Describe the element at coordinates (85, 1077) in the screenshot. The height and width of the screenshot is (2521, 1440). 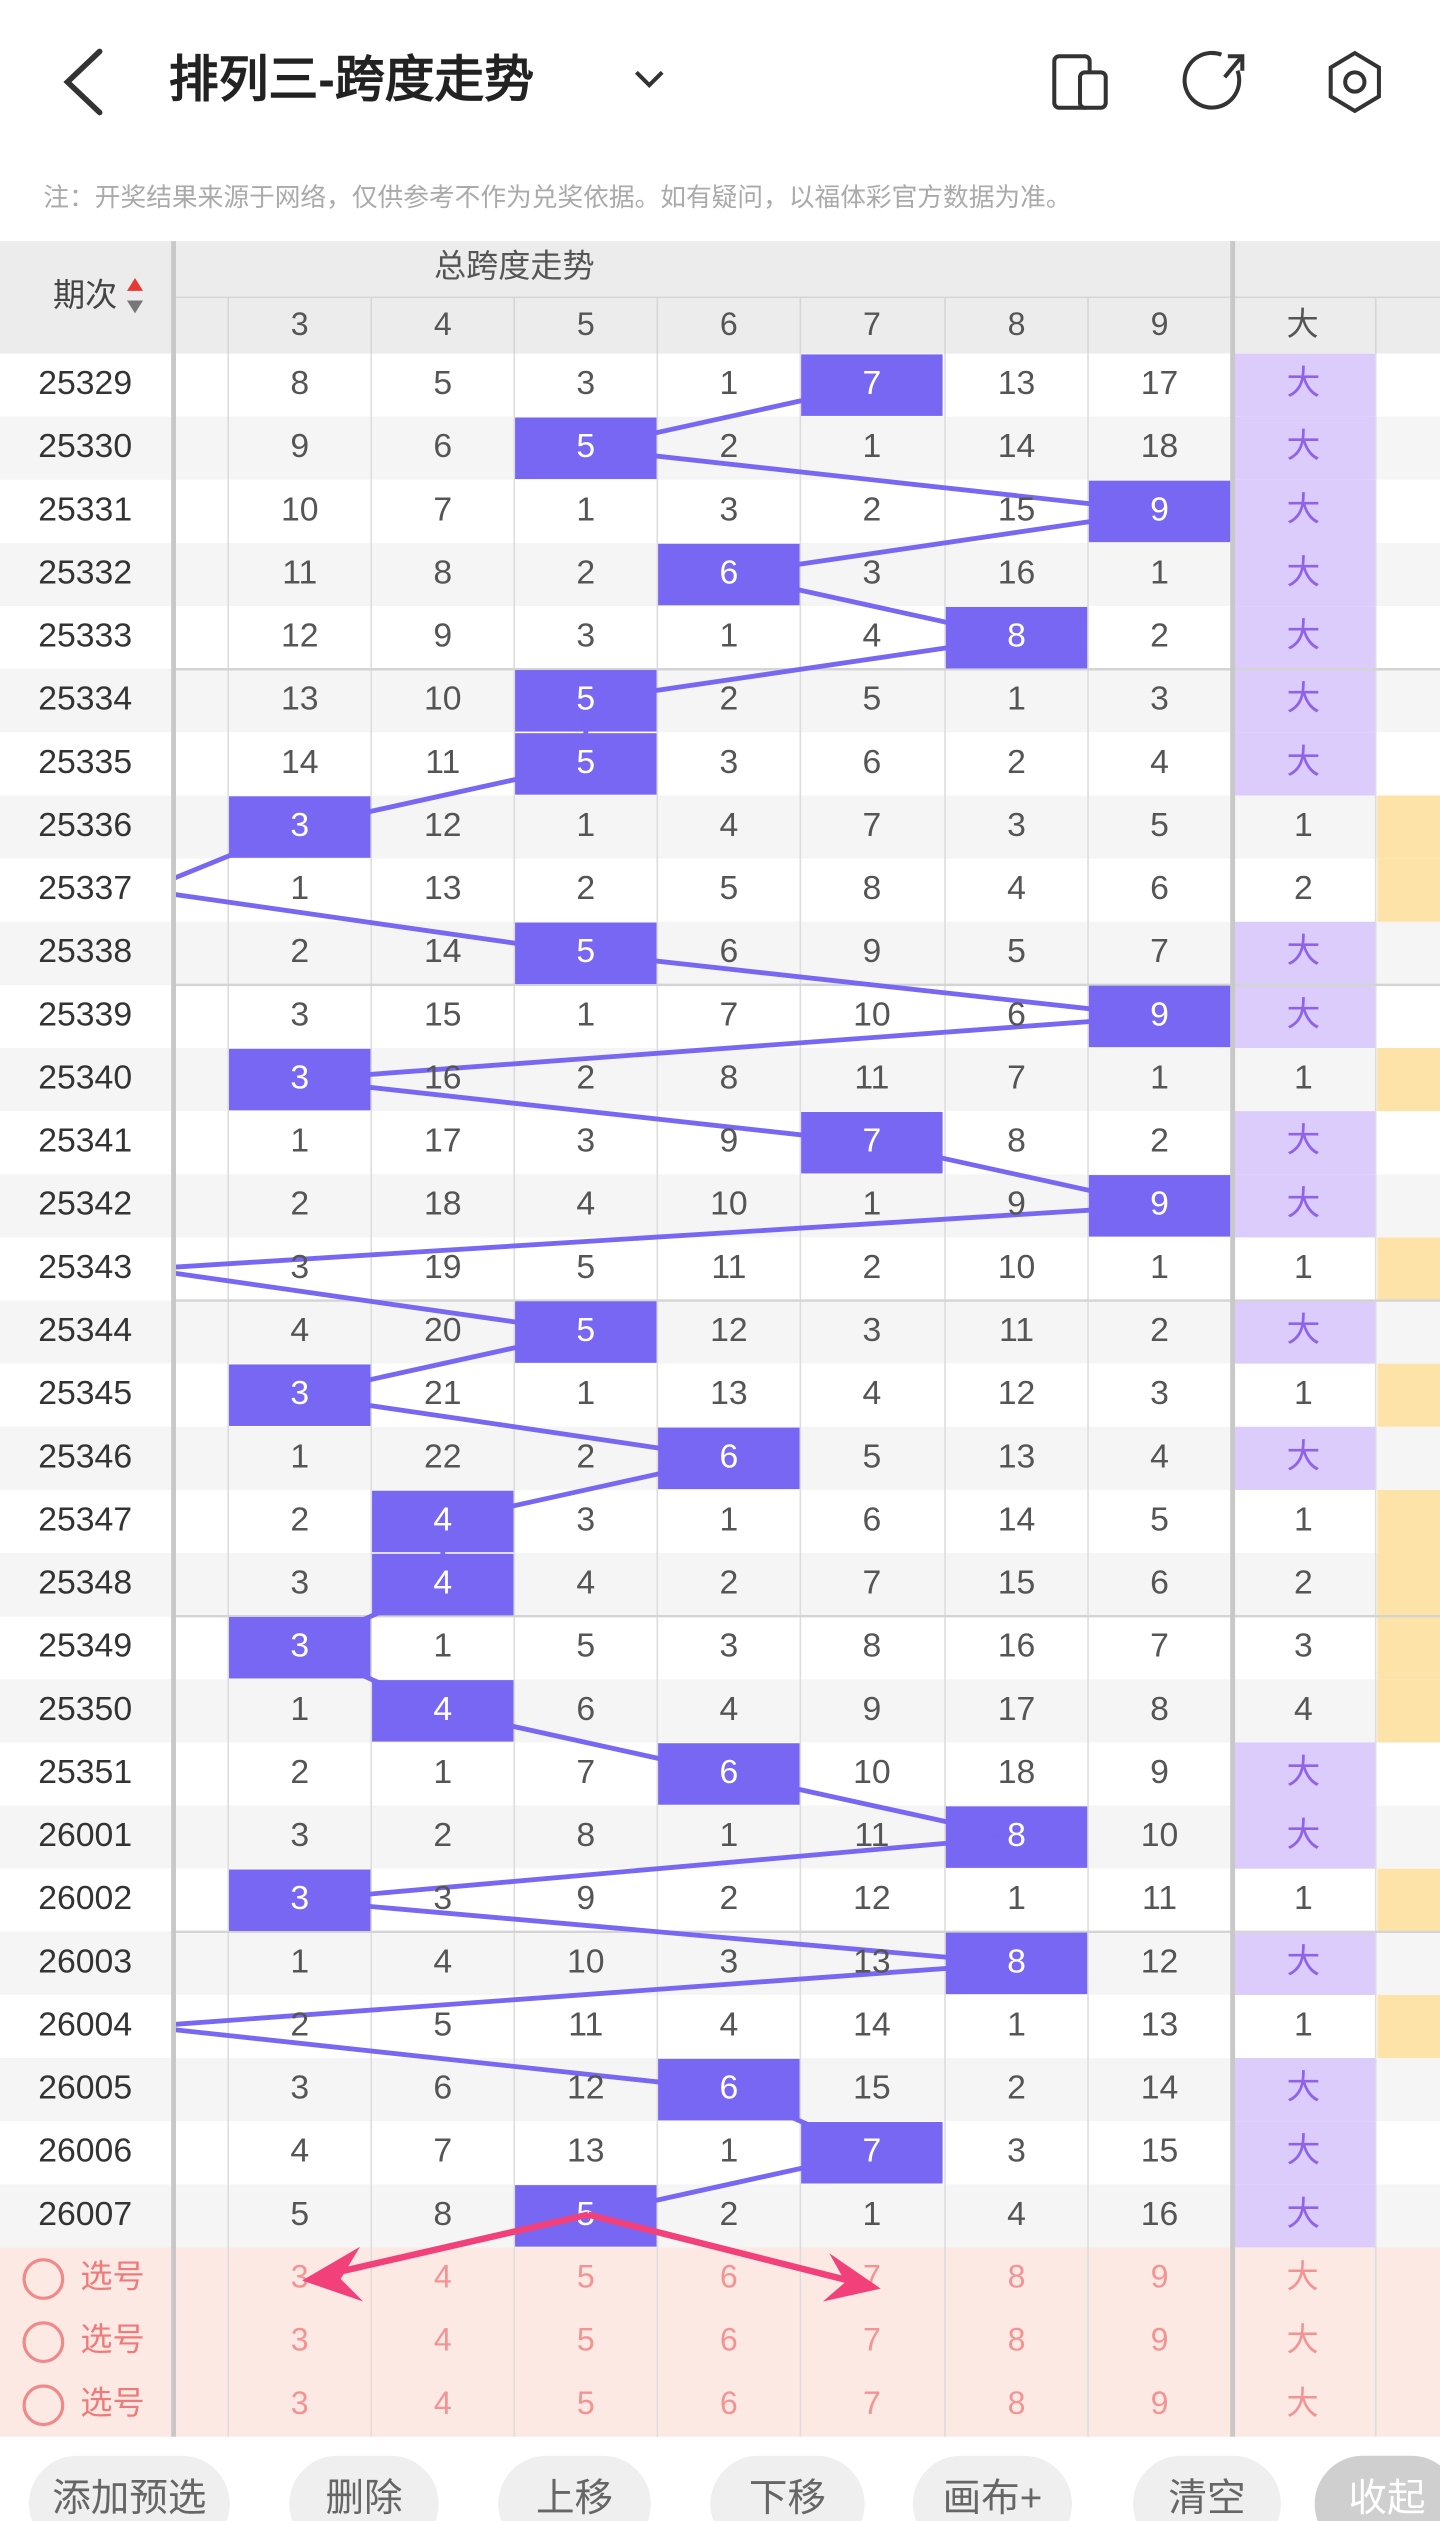
I see `period-number: 25340` at that location.